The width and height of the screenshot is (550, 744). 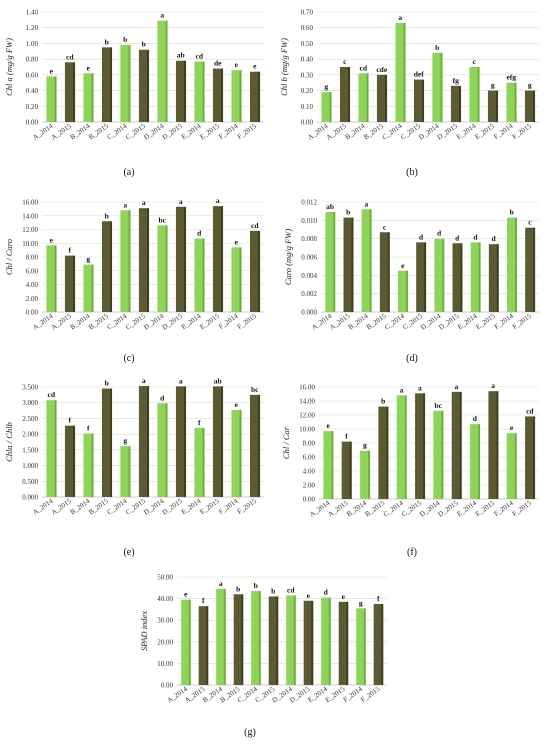 What do you see at coordinates (326, 592) in the screenshot?
I see `data-label: d` at bounding box center [326, 592].